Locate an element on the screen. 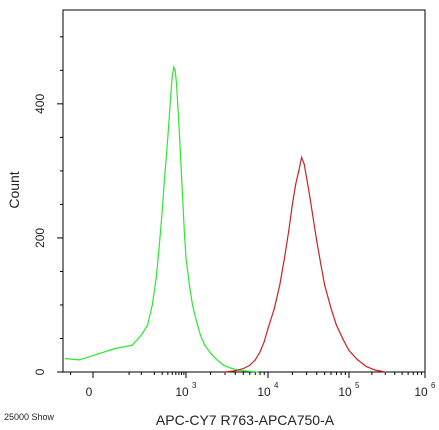  footer-note: 25000 Show is located at coordinates (29, 417).